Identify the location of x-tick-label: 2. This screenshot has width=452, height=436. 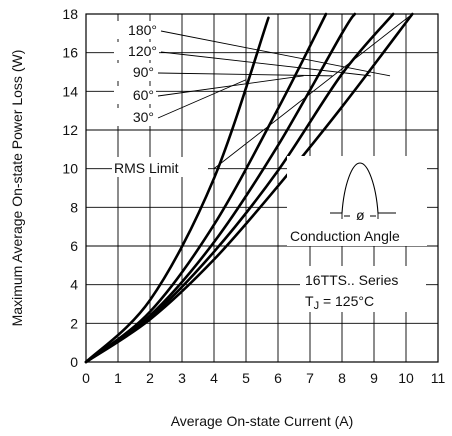
(150, 378).